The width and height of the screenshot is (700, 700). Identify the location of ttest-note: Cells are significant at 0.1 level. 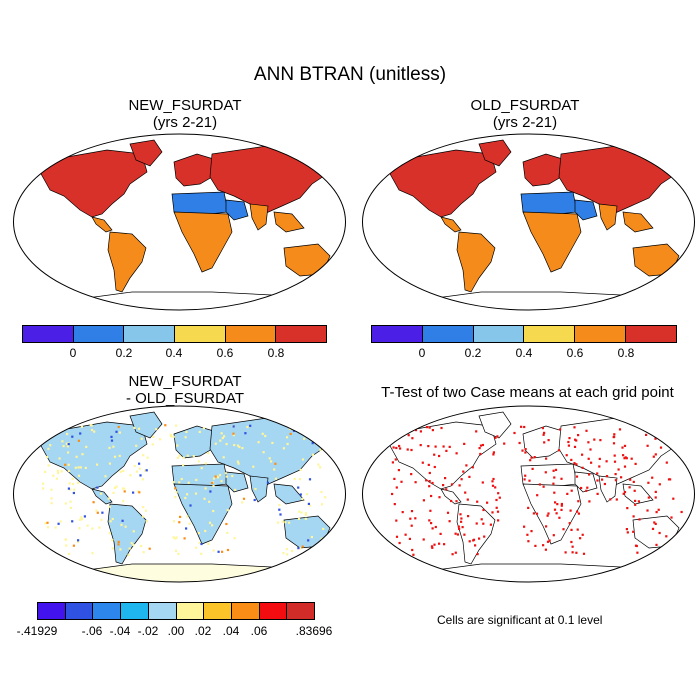
(520, 620).